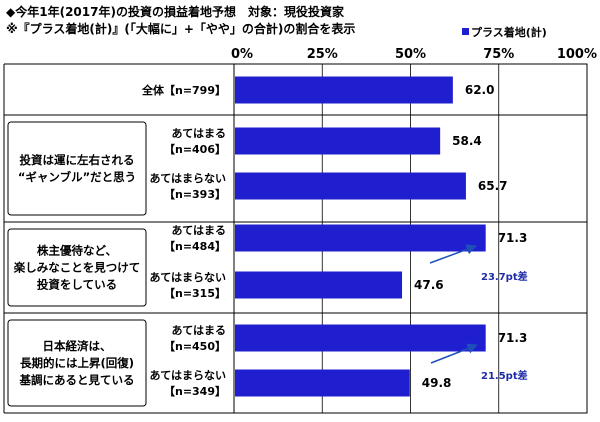 This screenshot has width=600, height=422. What do you see at coordinates (195, 346) in the screenshot?
I see `row-sample-size: 【n=450】` at bounding box center [195, 346].